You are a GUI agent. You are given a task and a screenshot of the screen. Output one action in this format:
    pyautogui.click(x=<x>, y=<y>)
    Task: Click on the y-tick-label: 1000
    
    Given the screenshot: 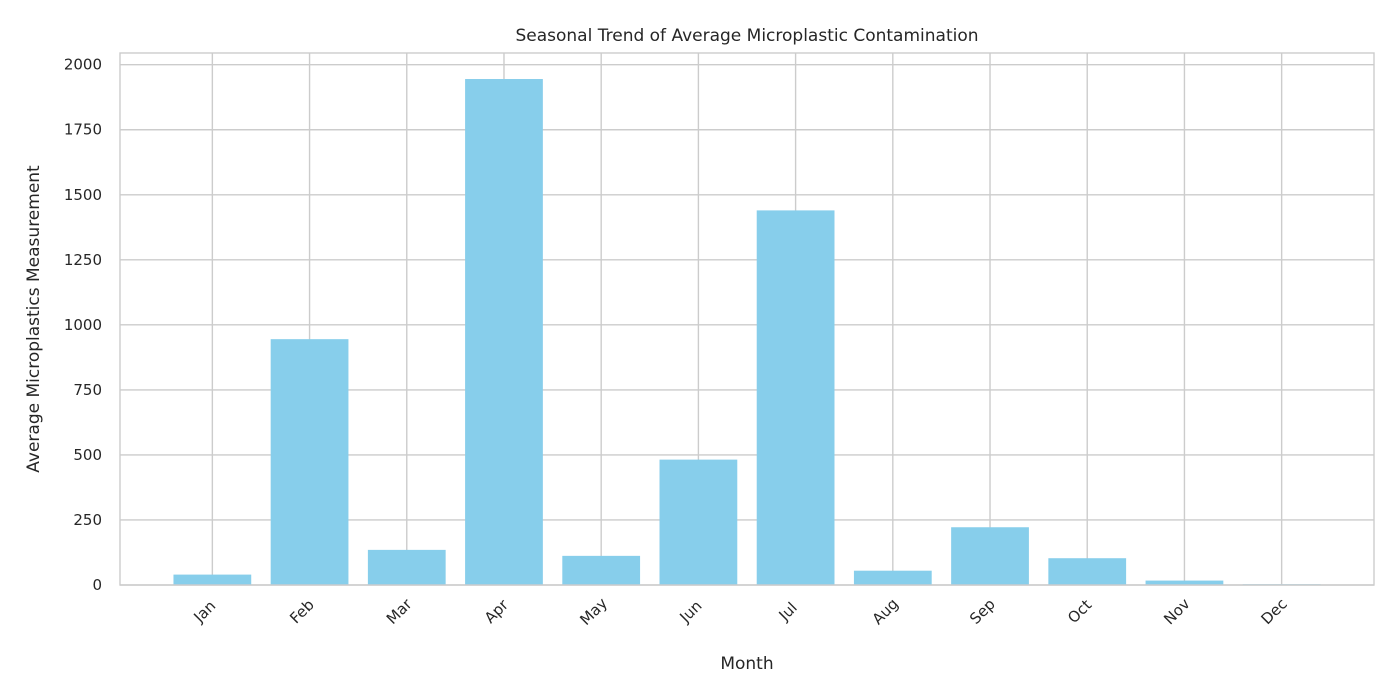 What is the action you would take?
    pyautogui.click(x=83, y=325)
    